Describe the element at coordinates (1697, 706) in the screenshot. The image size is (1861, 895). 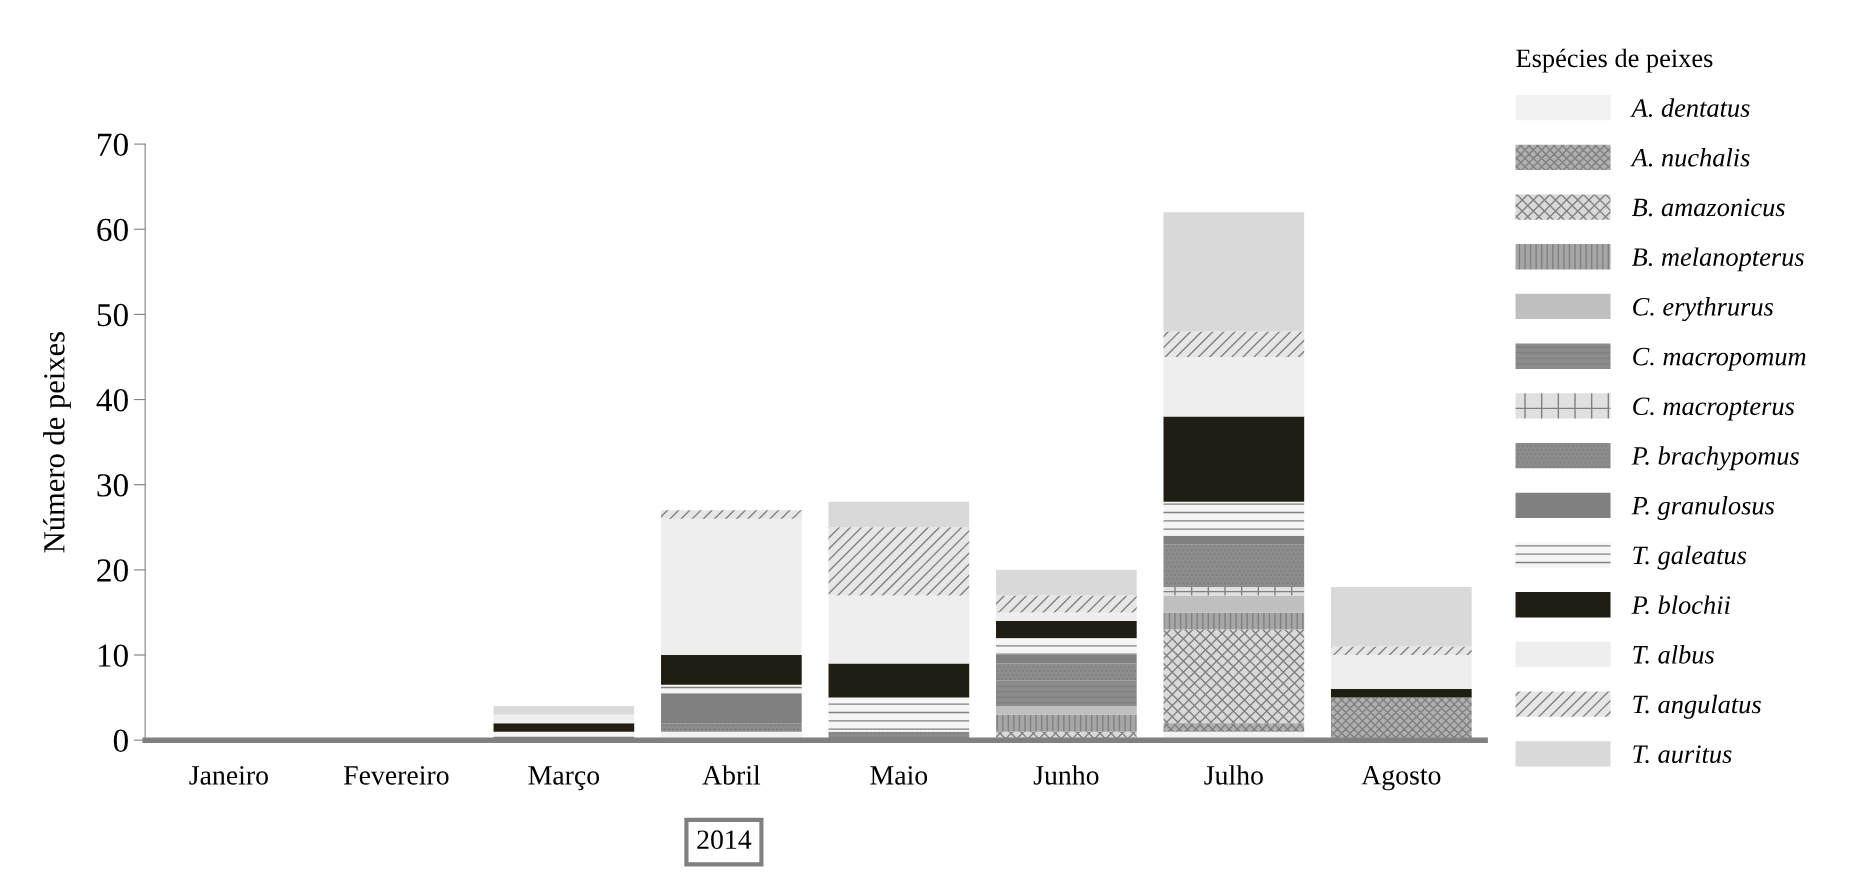
I see `legend-label: T. angulatus` at that location.